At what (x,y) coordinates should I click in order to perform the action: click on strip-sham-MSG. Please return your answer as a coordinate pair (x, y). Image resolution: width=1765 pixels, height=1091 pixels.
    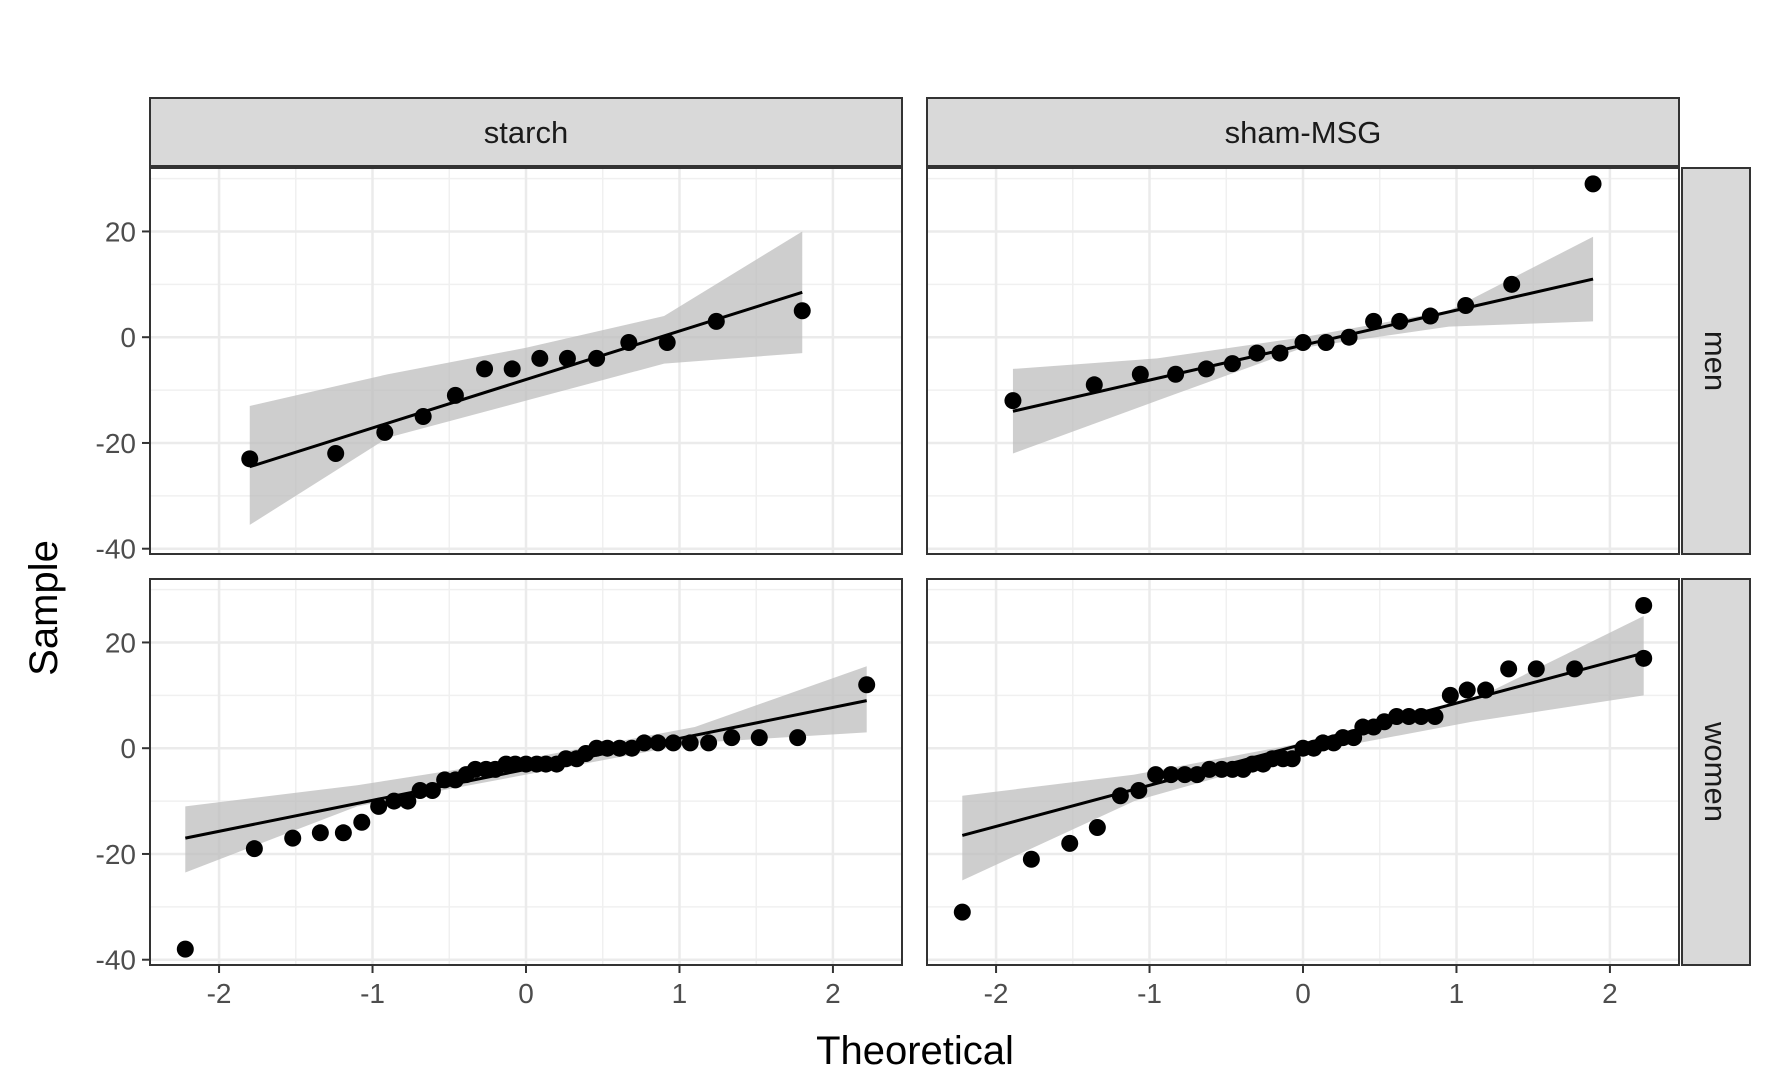
    Looking at the image, I should click on (1303, 132).